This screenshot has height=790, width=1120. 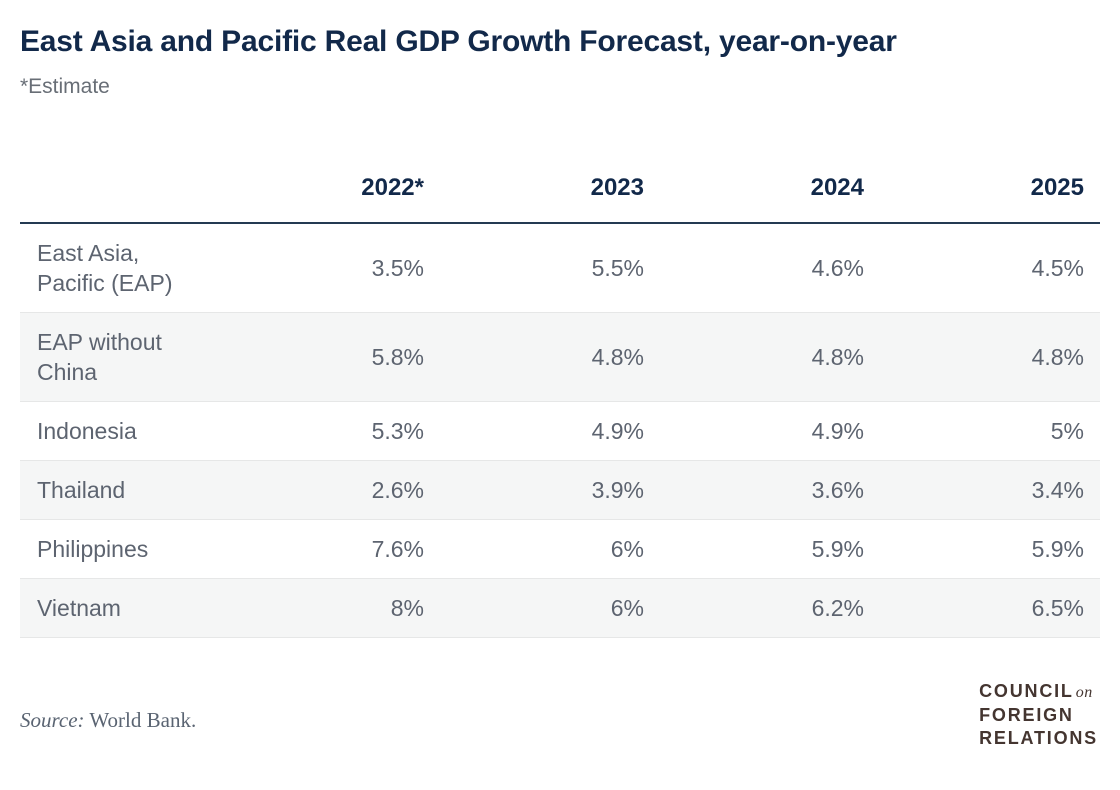 What do you see at coordinates (1067, 431) in the screenshot?
I see `cell-value: 5%` at bounding box center [1067, 431].